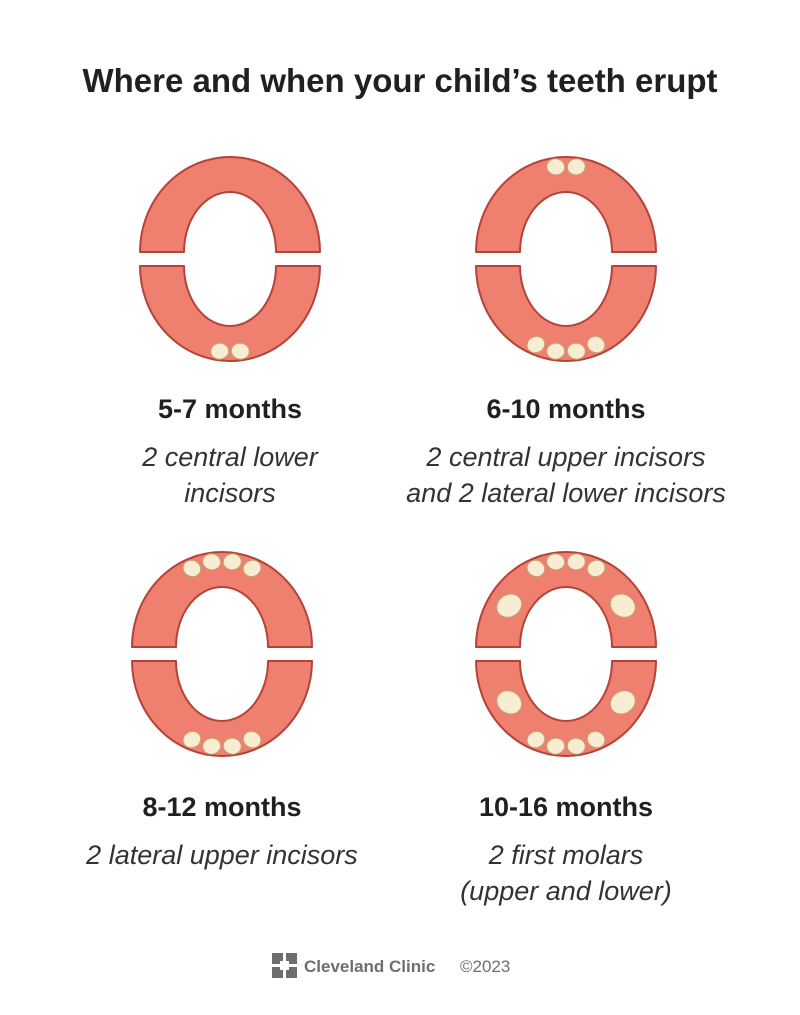 The image size is (800, 1015). What do you see at coordinates (221, 855) in the screenshot?
I see `panel-description: 2 lateral upper incisors` at bounding box center [221, 855].